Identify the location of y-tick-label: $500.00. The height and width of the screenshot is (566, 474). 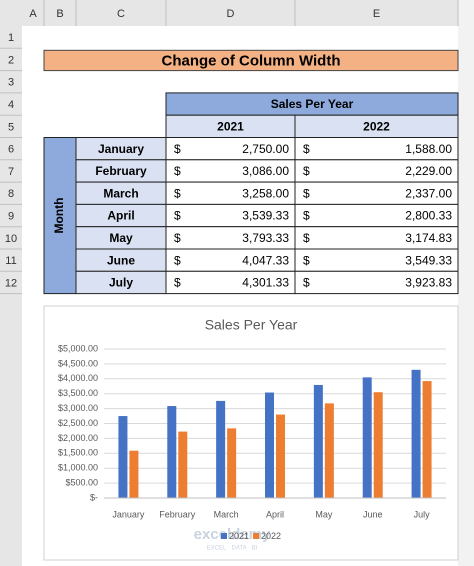
(81, 482).